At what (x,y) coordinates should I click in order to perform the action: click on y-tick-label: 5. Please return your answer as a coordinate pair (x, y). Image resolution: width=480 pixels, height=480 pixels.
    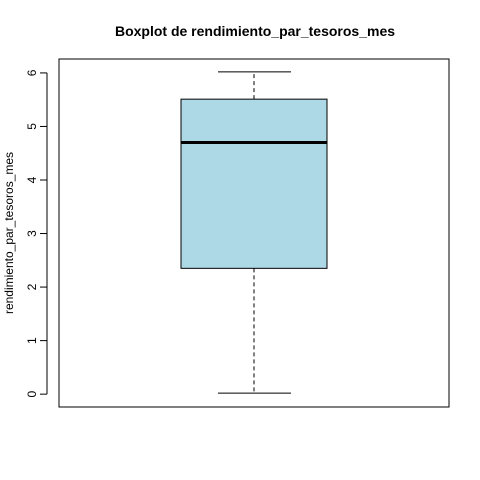
    Looking at the image, I should click on (32, 126).